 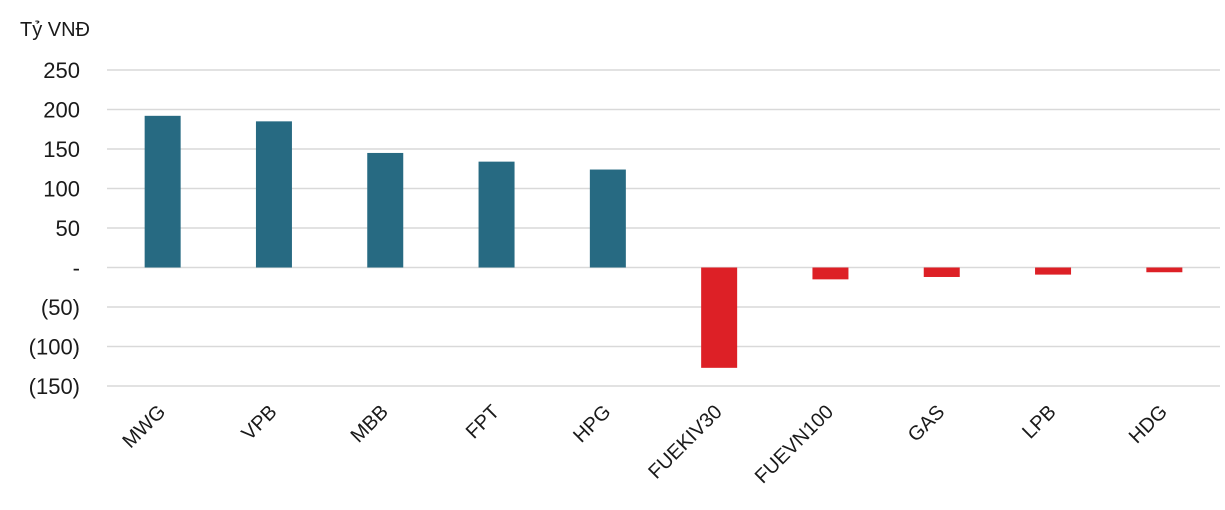 What do you see at coordinates (370, 424) in the screenshot?
I see `x-tick-label: MBB` at bounding box center [370, 424].